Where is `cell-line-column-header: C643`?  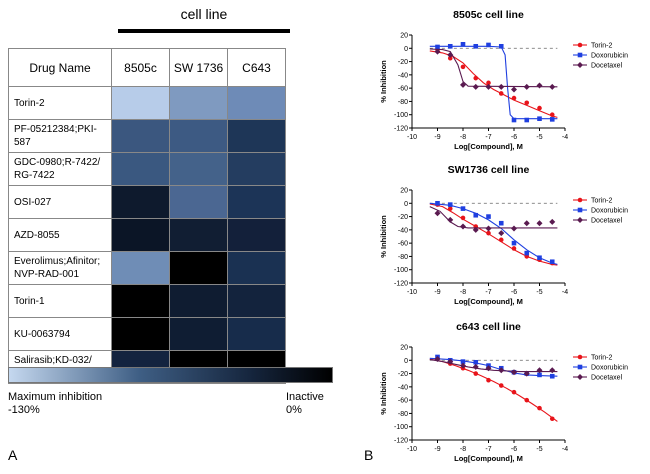
cell-line-column-header: C643 is located at coordinates (256, 67).